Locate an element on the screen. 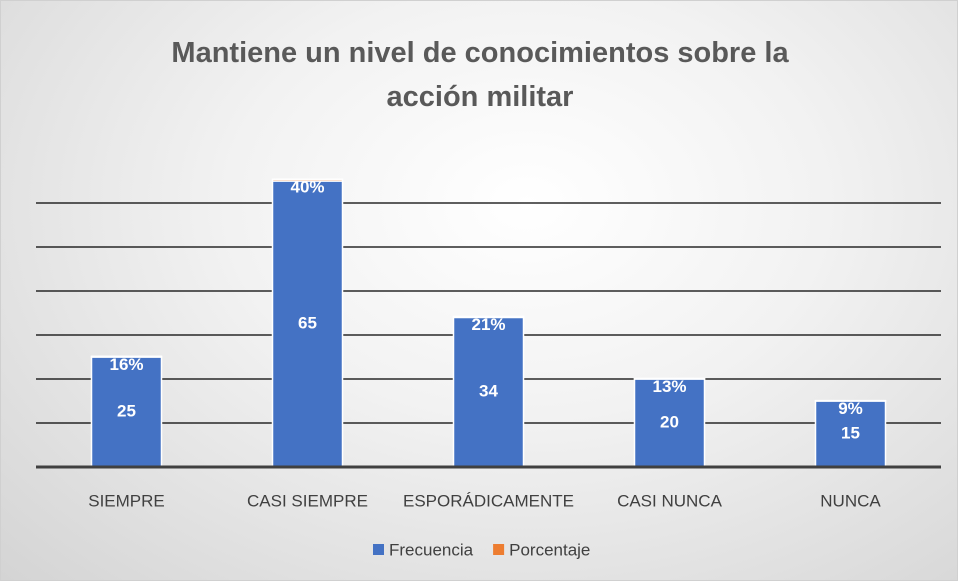  x-tick-label: CASI SIEMPRE is located at coordinates (307, 500).